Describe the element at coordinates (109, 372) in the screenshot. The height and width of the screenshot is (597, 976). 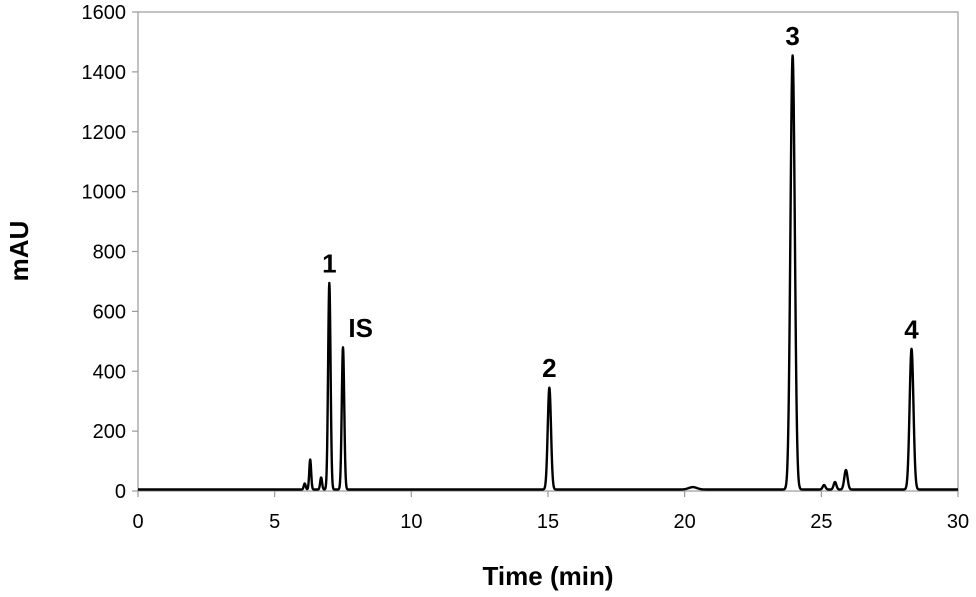
I see `y-tick-label: 400` at that location.